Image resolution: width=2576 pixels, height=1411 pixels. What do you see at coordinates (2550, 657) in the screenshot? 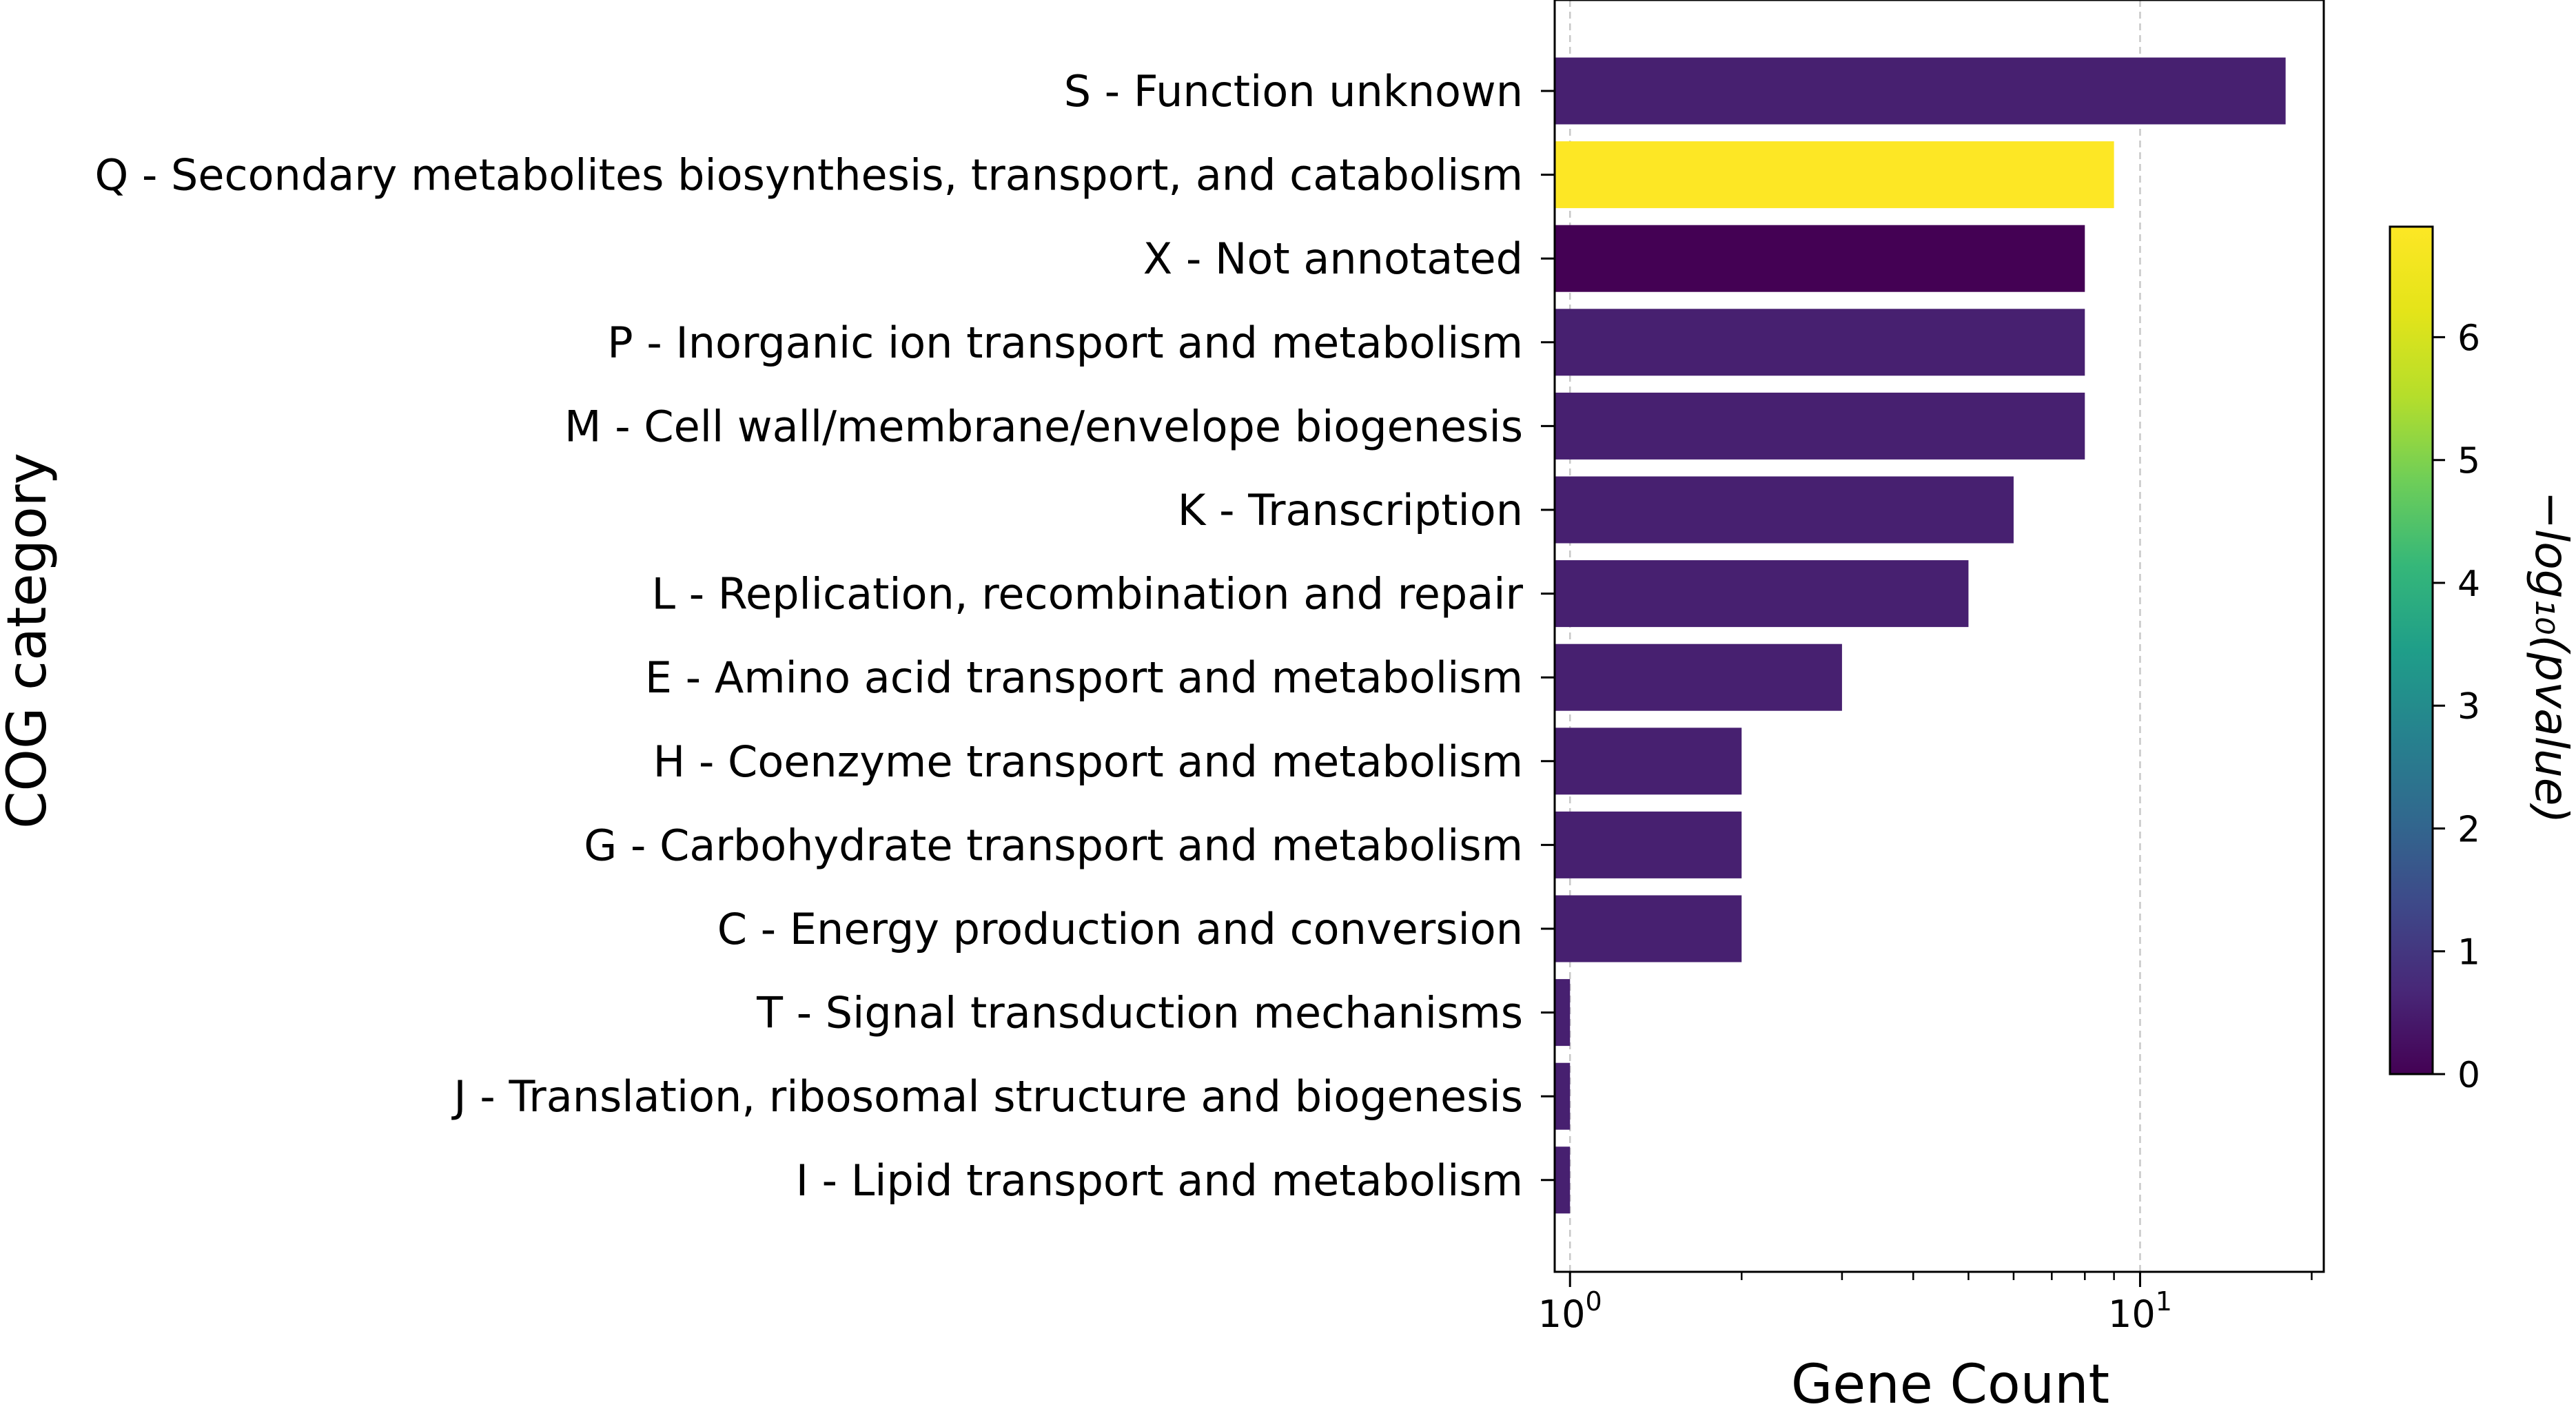
I see `colorbar-title: −log₁₀(pvalue)` at bounding box center [2550, 657].